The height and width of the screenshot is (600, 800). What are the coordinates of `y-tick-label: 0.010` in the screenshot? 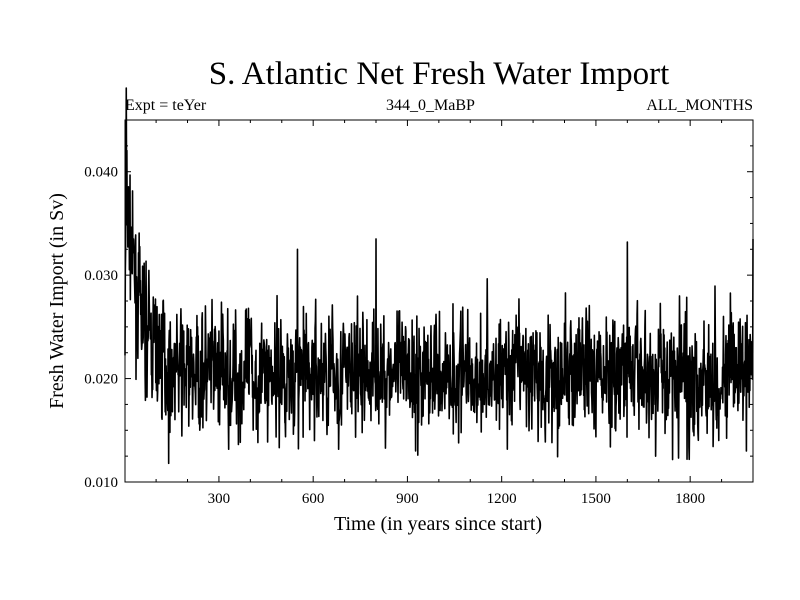 It's located at (101, 483).